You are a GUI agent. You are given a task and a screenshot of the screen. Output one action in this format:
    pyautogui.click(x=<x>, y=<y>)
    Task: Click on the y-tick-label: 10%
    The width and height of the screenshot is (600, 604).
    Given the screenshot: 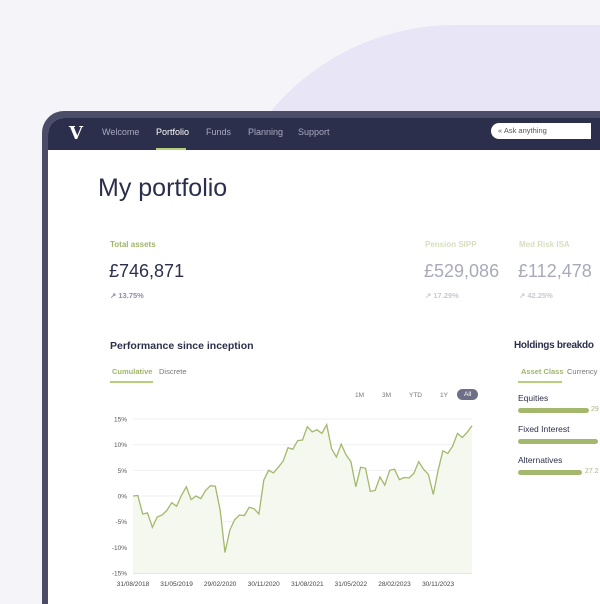 What is the action you would take?
    pyautogui.click(x=120, y=445)
    